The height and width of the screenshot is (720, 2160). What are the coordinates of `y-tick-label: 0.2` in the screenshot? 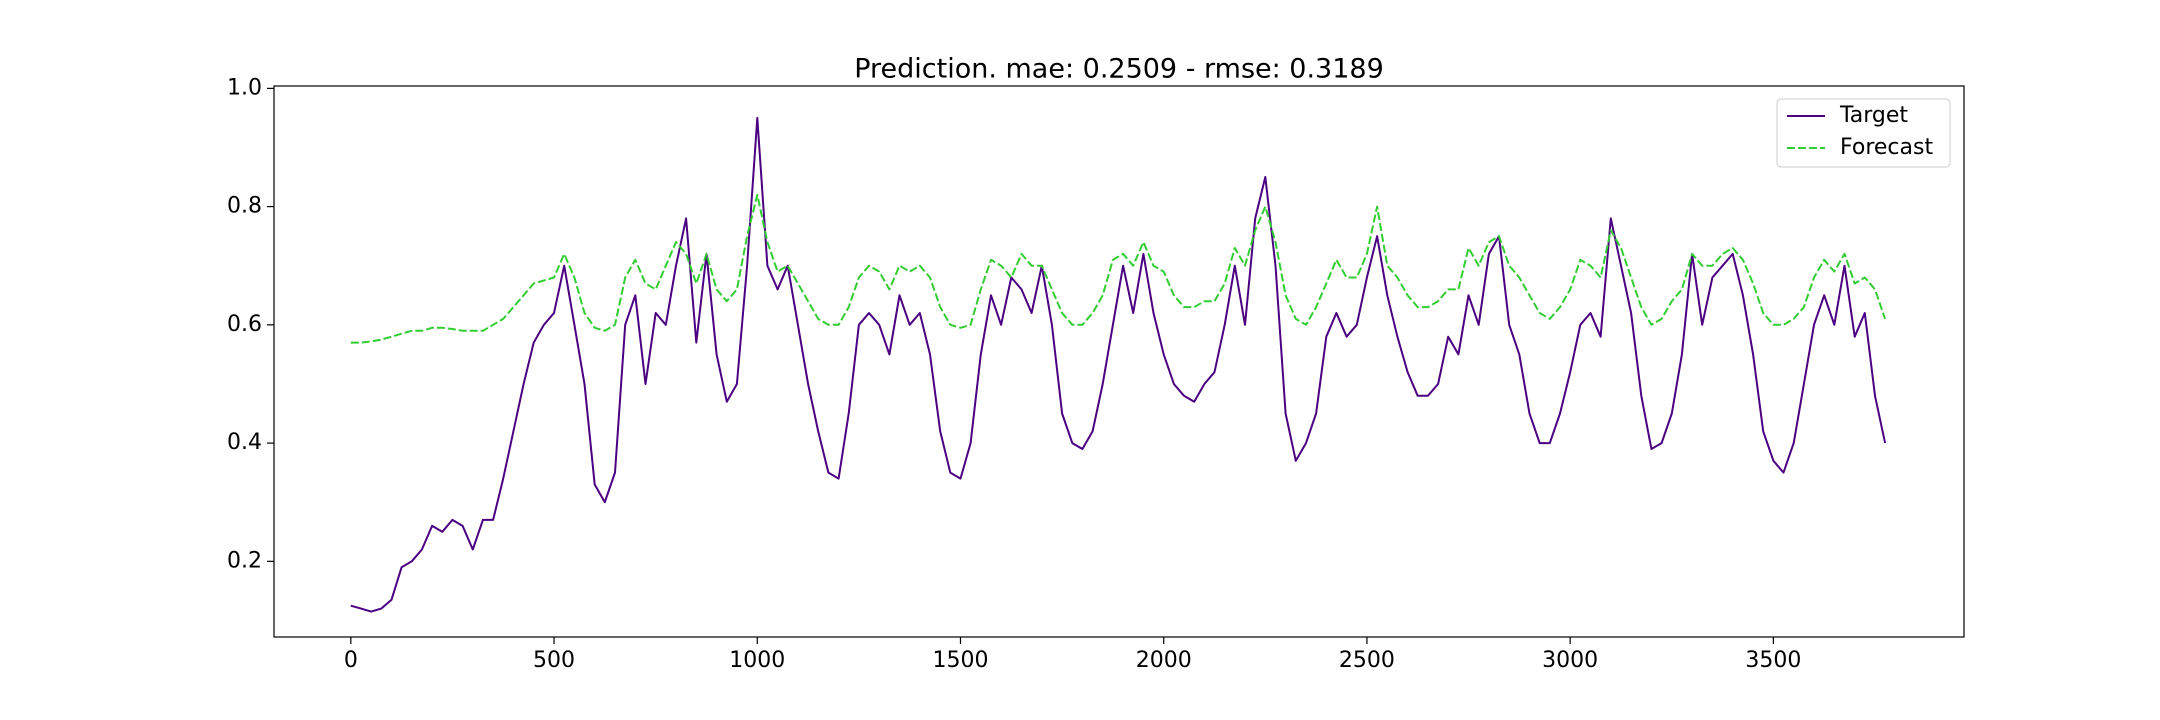 It's located at (244, 560).